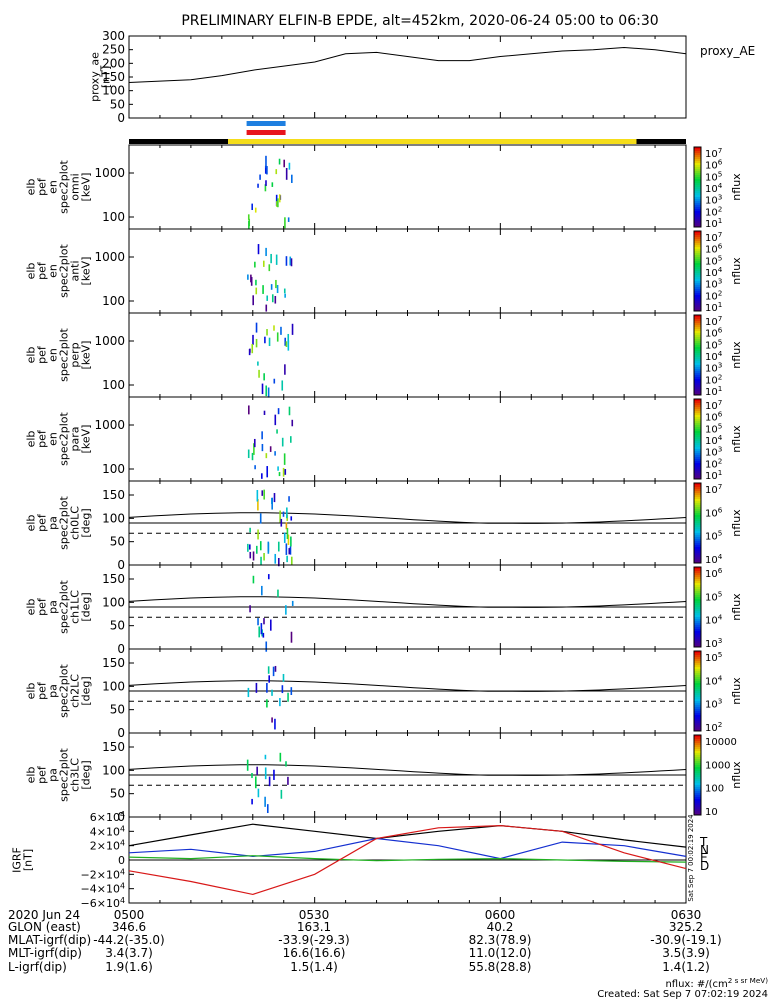  What do you see at coordinates (64, 355) in the screenshot?
I see `pef_perp-ylabel-3: spec2plot` at bounding box center [64, 355].